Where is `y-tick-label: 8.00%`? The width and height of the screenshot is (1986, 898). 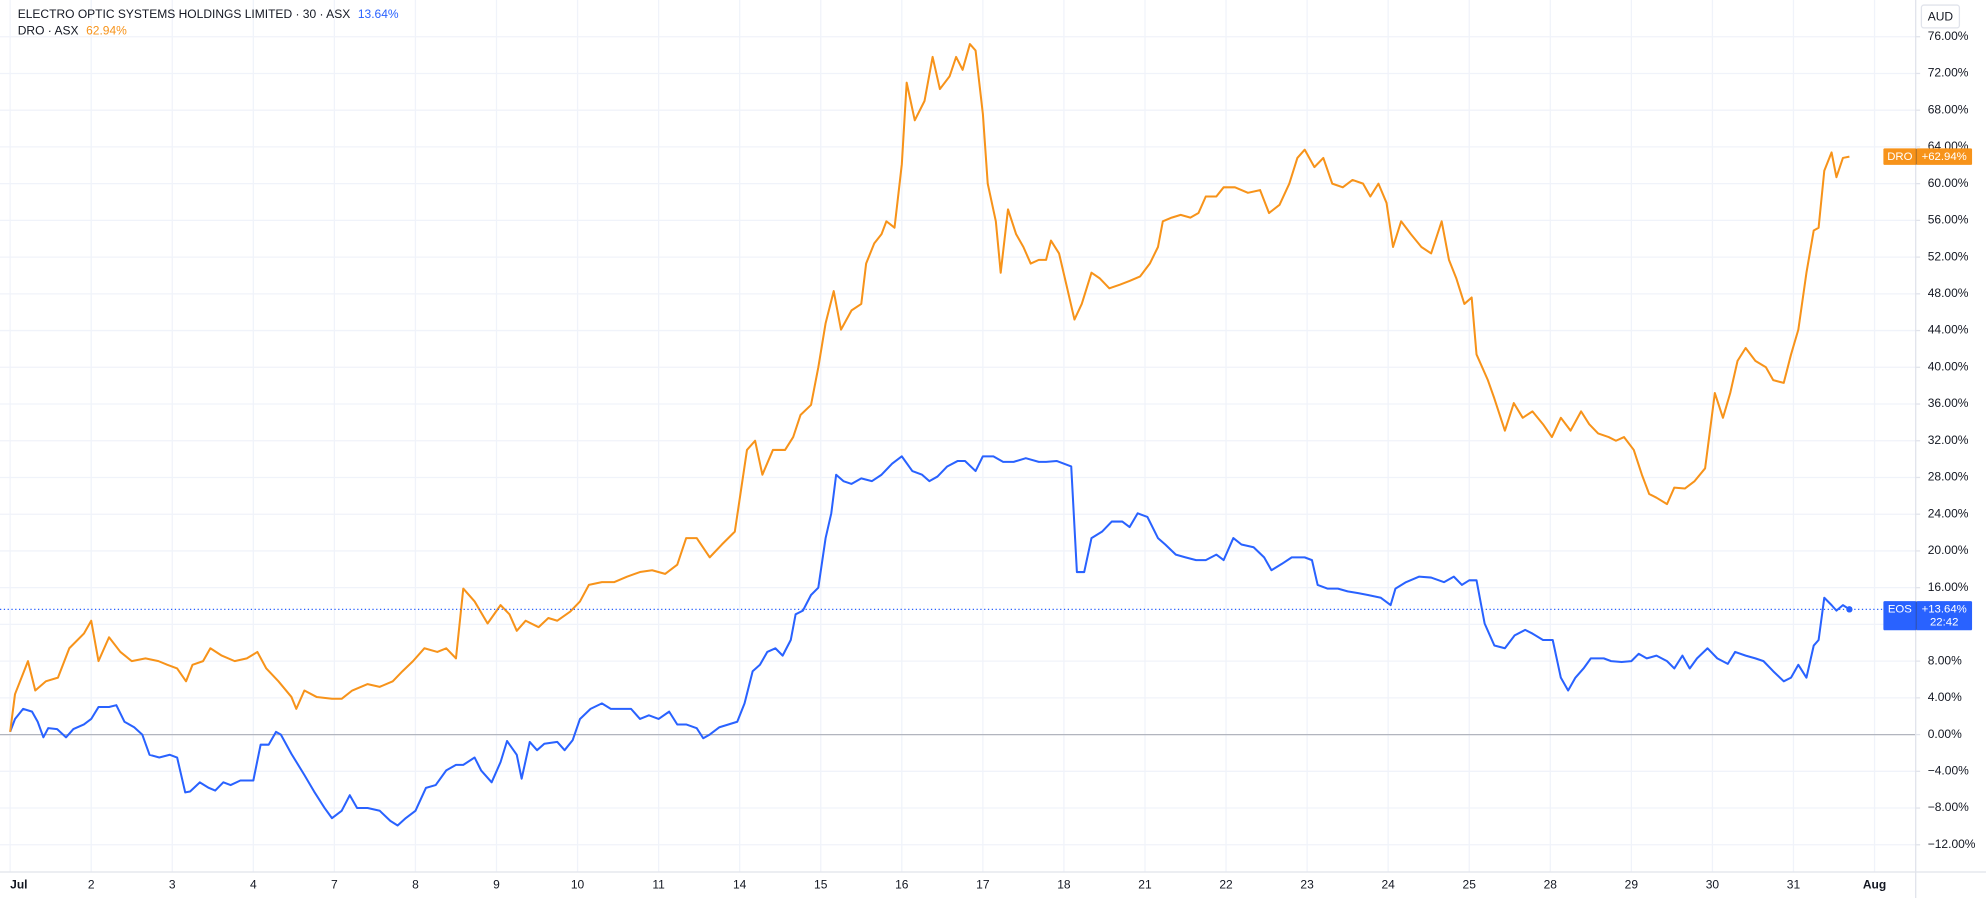
y-tick-label: 8.00% is located at coordinates (1945, 660).